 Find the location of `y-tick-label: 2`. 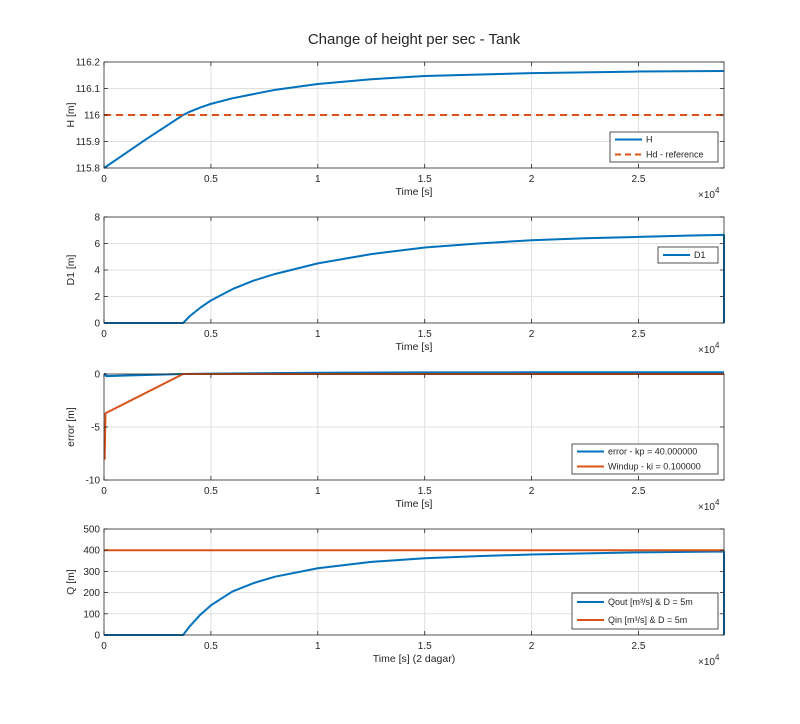

y-tick-label: 2 is located at coordinates (97, 297).